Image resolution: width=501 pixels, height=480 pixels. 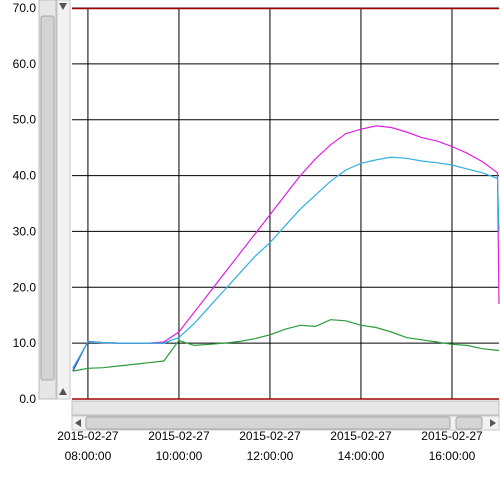 What do you see at coordinates (78, 423) in the screenshot?
I see `scroll-left-arrow` at bounding box center [78, 423].